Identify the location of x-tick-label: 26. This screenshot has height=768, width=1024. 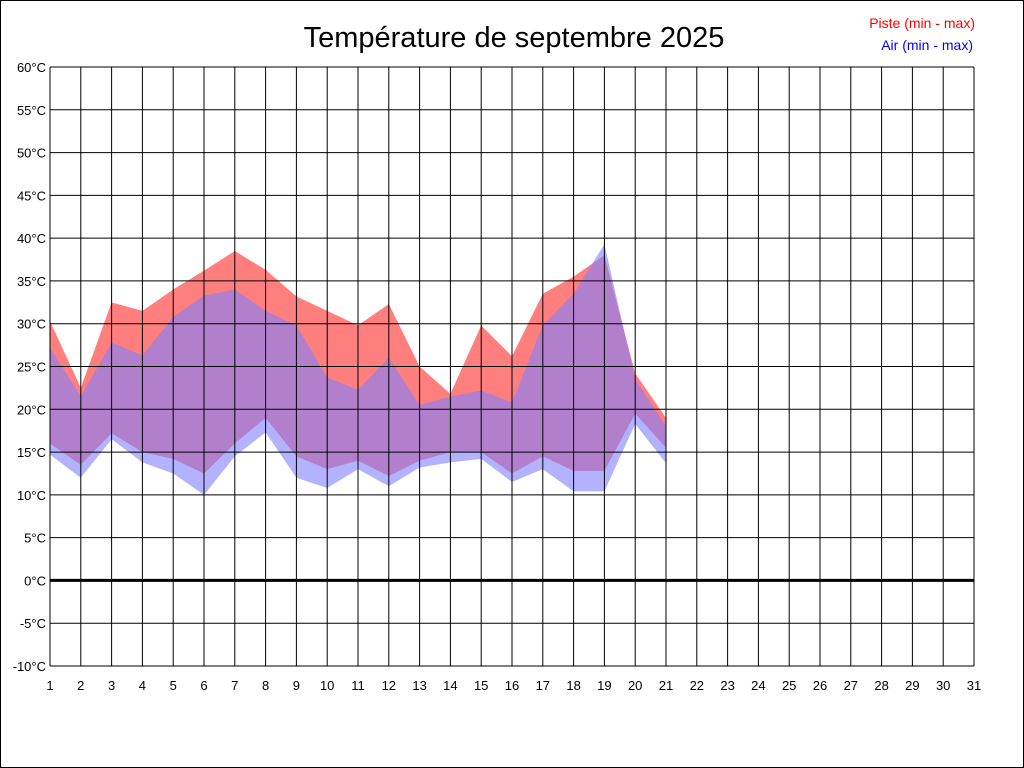
(820, 685).